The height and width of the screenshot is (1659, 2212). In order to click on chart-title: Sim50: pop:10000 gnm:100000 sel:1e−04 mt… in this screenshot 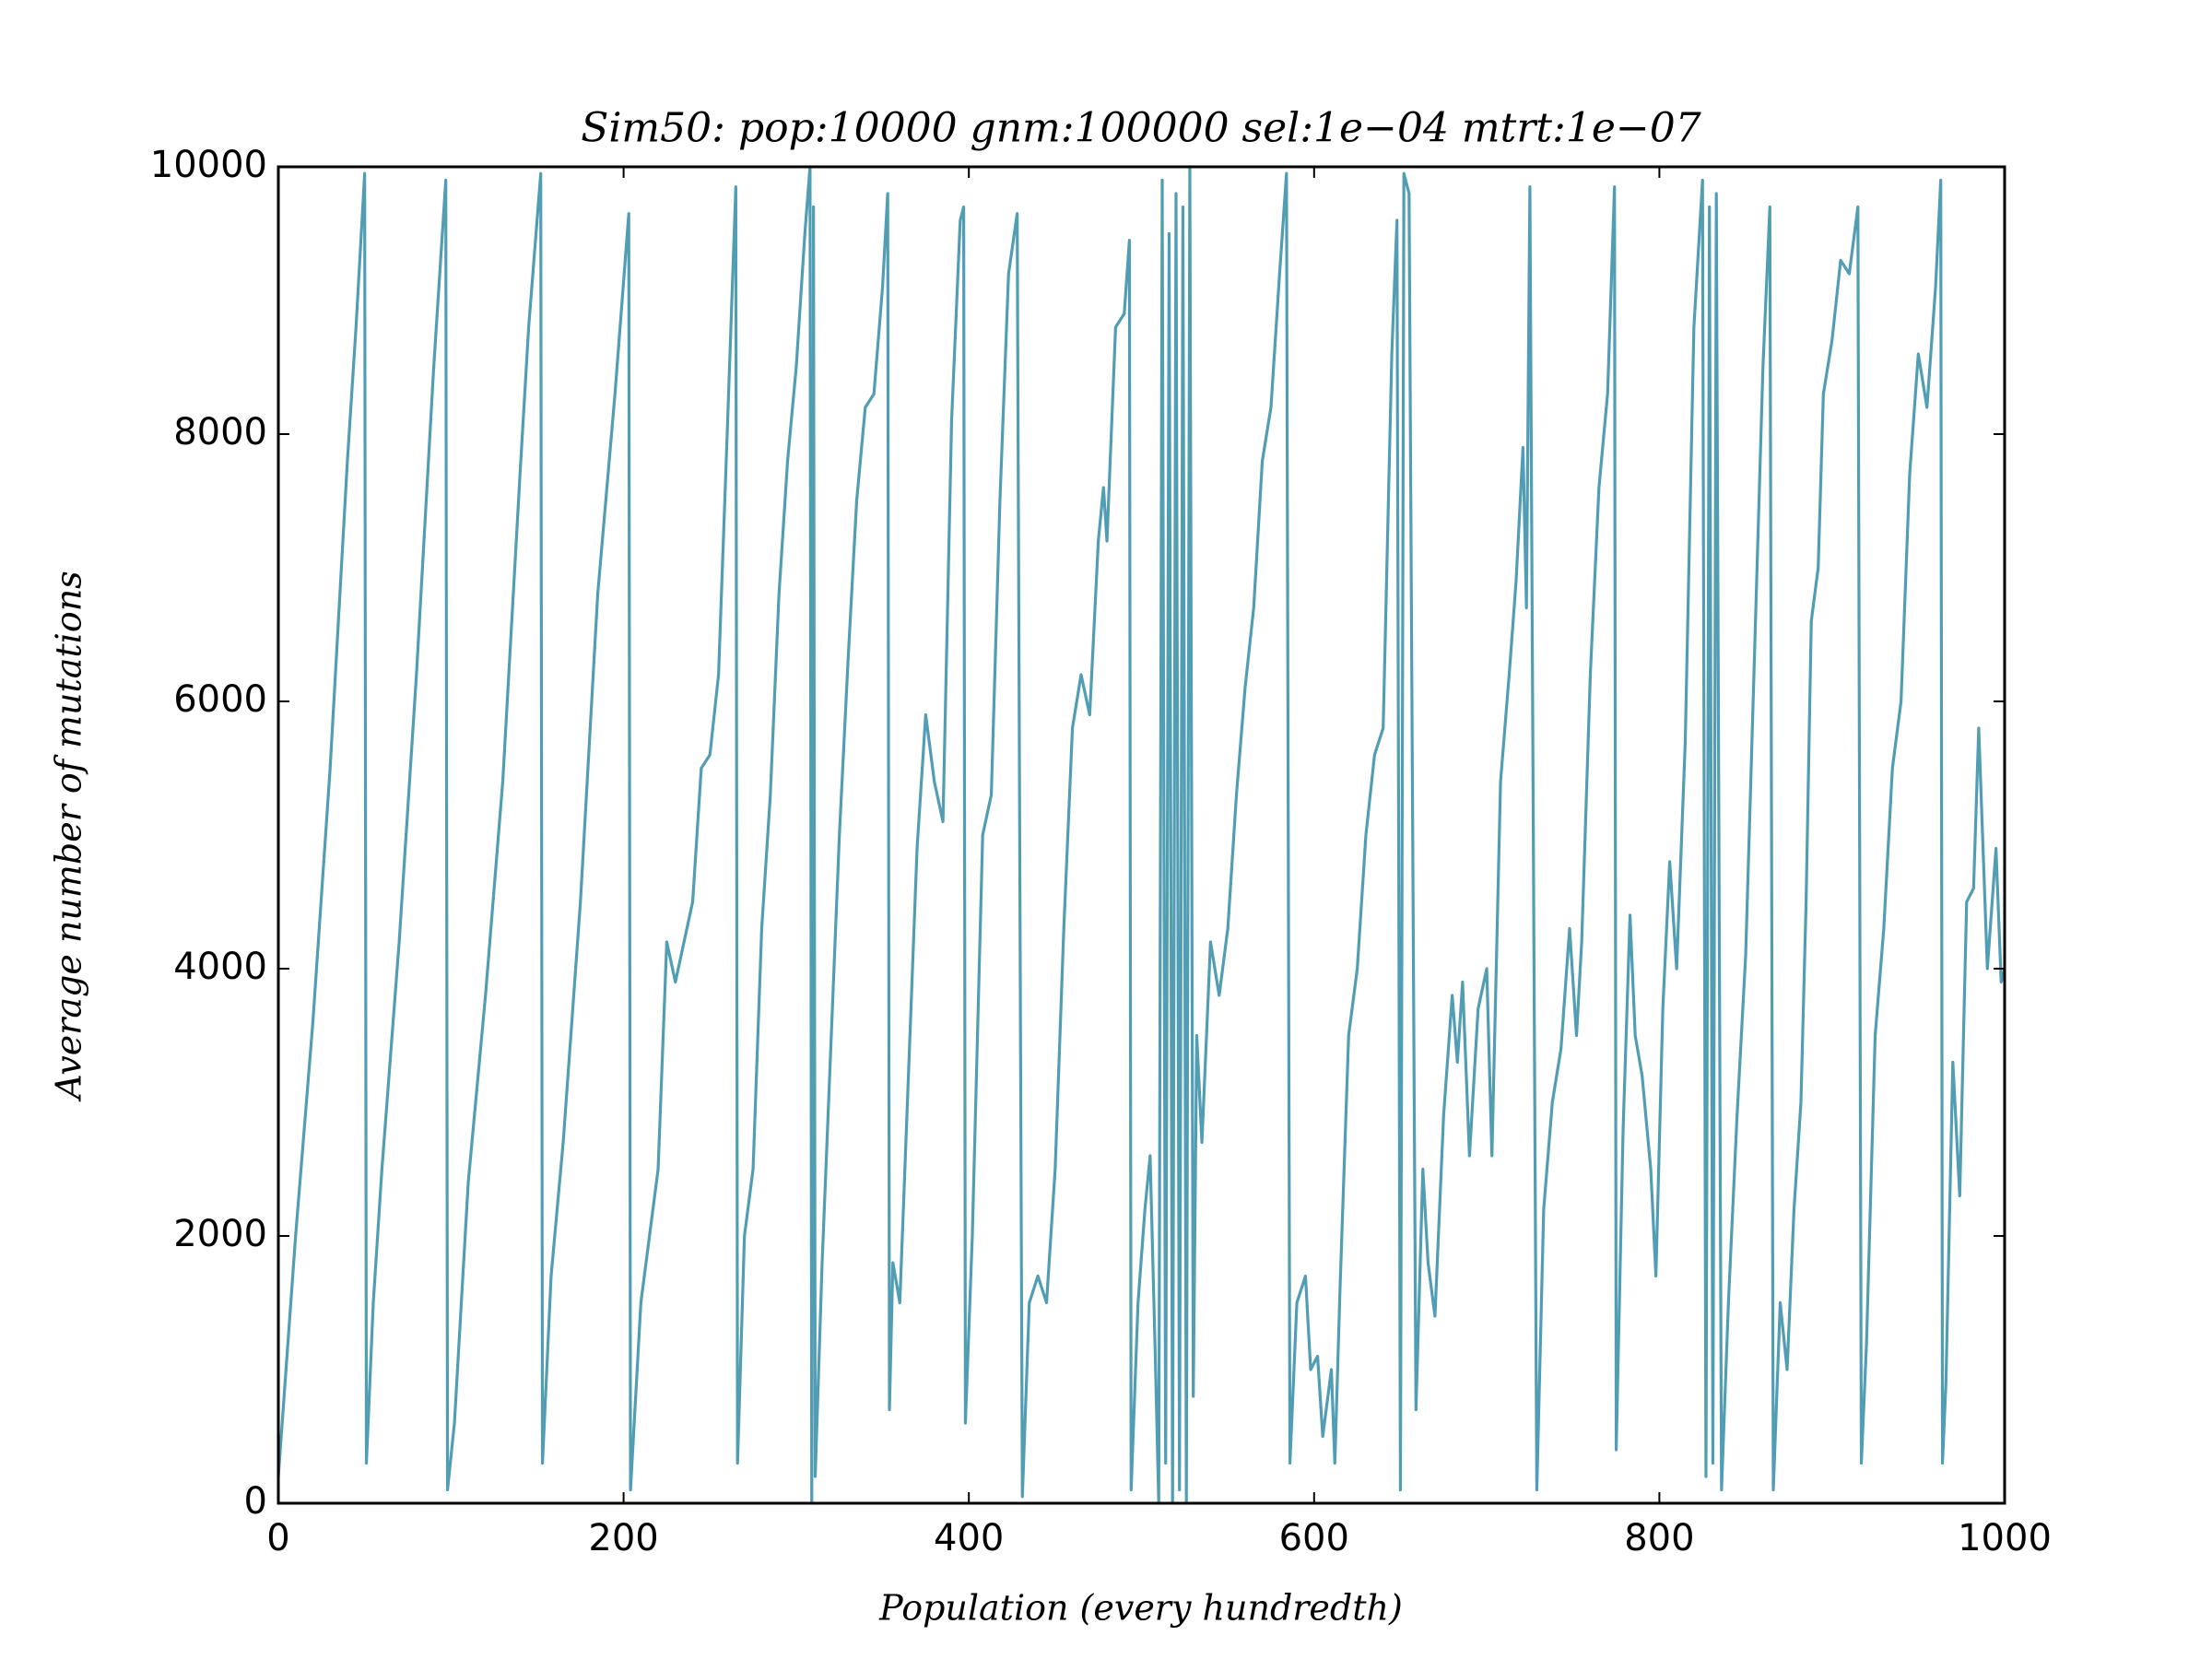, I will do `click(1141, 128)`.